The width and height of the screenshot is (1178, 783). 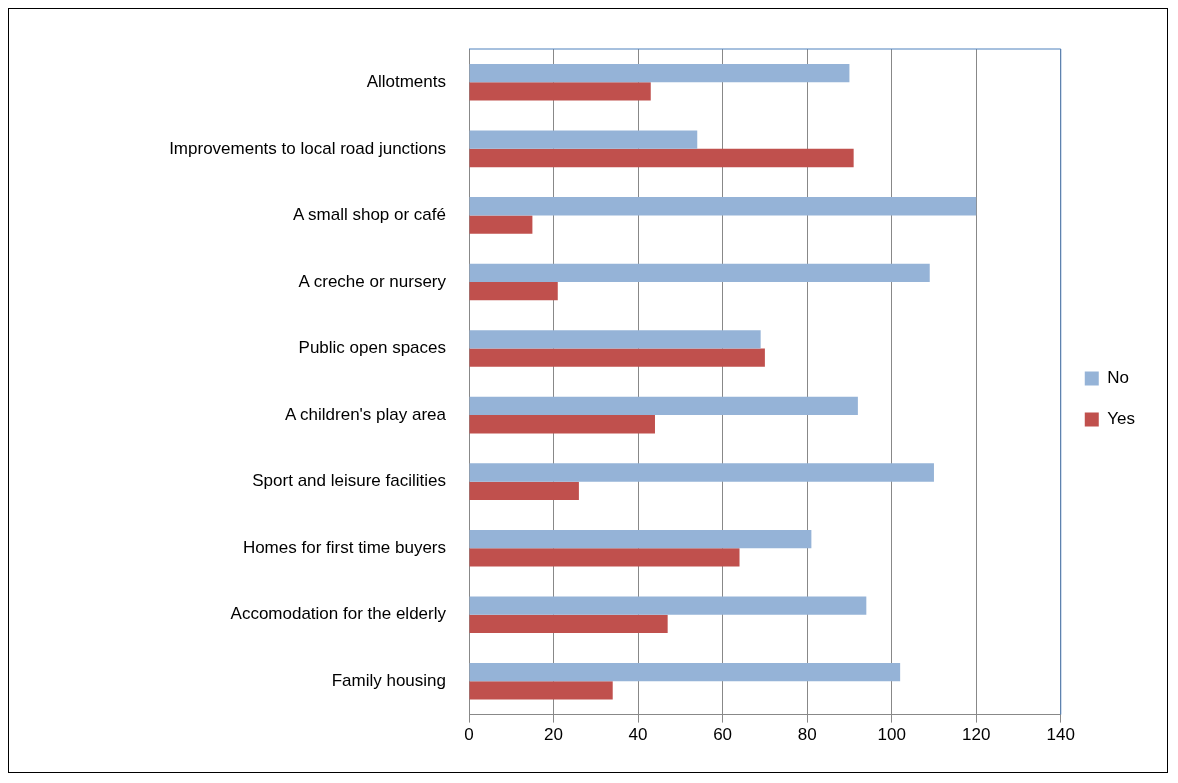 What do you see at coordinates (723, 735) in the screenshot?
I see `x-tick-label: 60` at bounding box center [723, 735].